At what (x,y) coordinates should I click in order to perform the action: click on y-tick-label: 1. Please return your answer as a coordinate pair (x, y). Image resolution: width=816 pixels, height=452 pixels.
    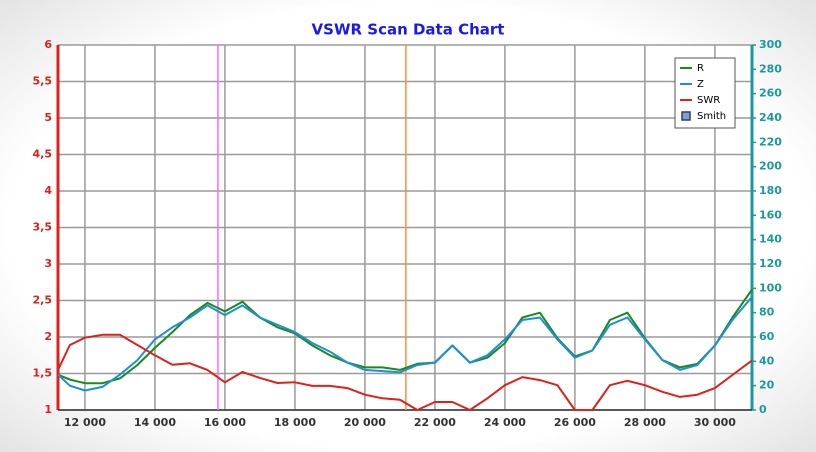
    Looking at the image, I should click on (48, 409).